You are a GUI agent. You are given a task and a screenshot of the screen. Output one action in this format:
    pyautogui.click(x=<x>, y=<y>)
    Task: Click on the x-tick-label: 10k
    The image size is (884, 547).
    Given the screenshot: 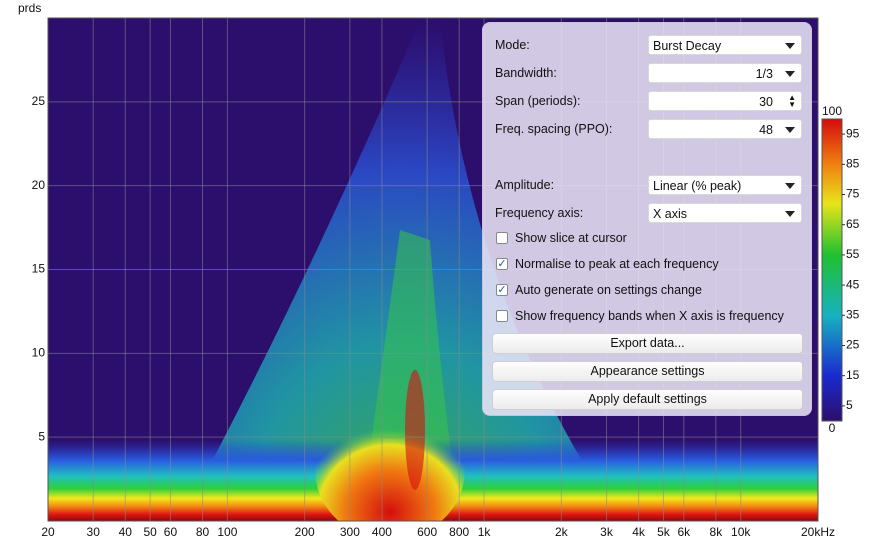 What is the action you would take?
    pyautogui.click(x=741, y=532)
    